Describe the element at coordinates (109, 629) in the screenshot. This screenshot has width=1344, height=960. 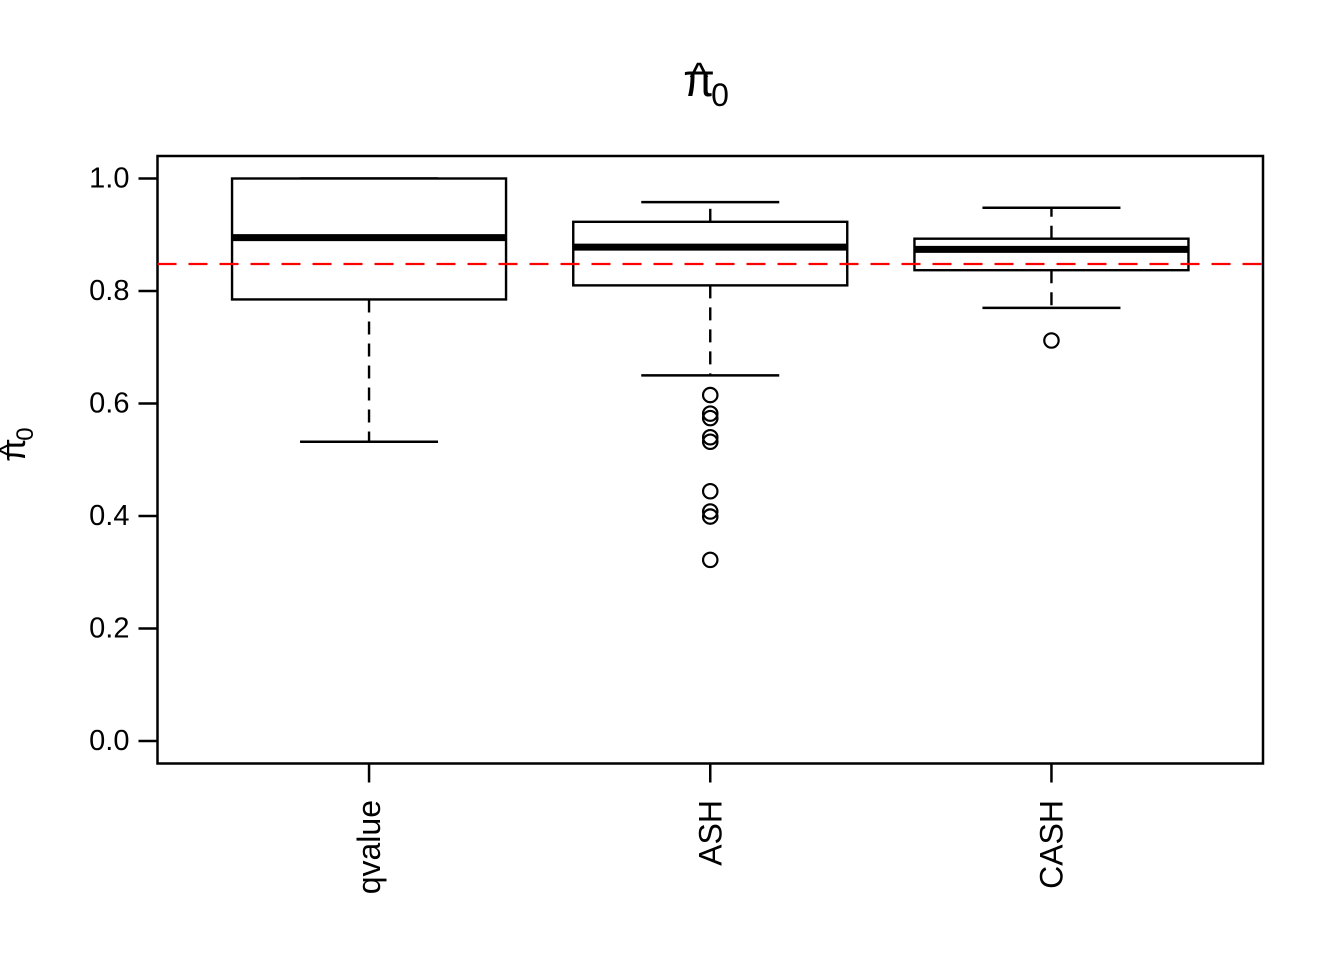
I see `y-axis-tick-label: 0.2` at that location.